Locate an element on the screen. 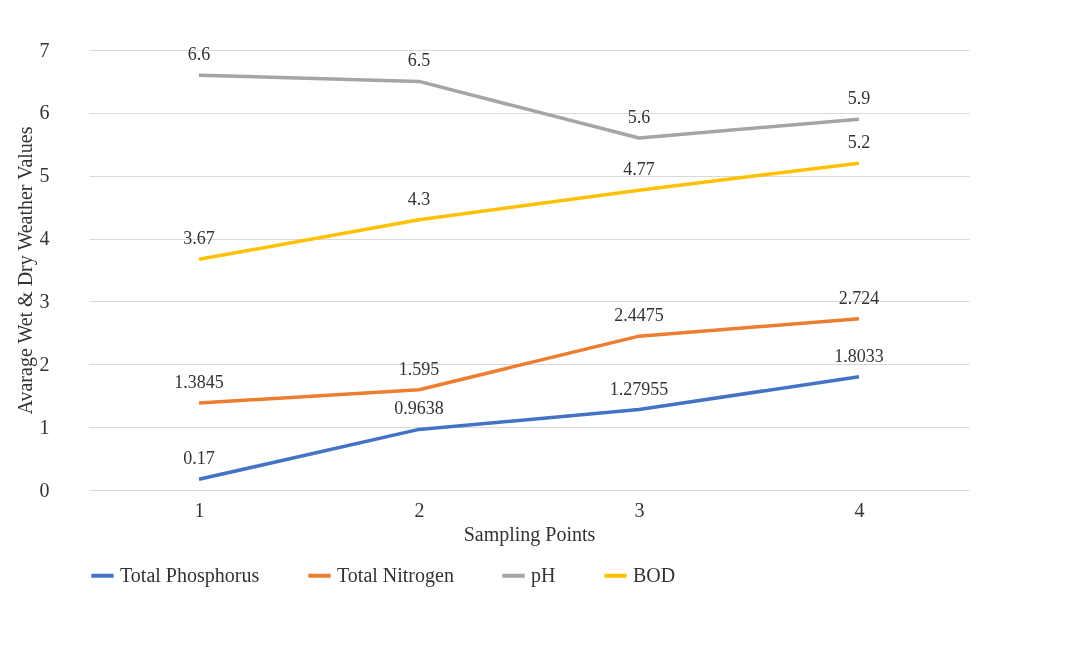 This screenshot has height=660, width=1071. legend-label: Total Phosphorus is located at coordinates (190, 575).